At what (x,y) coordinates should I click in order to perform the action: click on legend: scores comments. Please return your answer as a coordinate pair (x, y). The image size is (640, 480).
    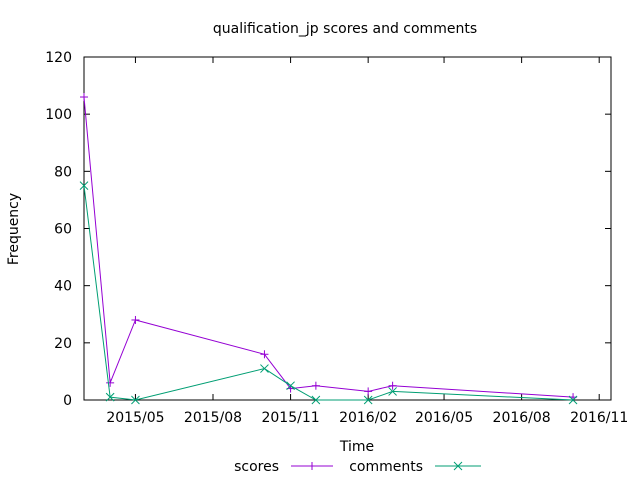
    Looking at the image, I should click on (357, 467).